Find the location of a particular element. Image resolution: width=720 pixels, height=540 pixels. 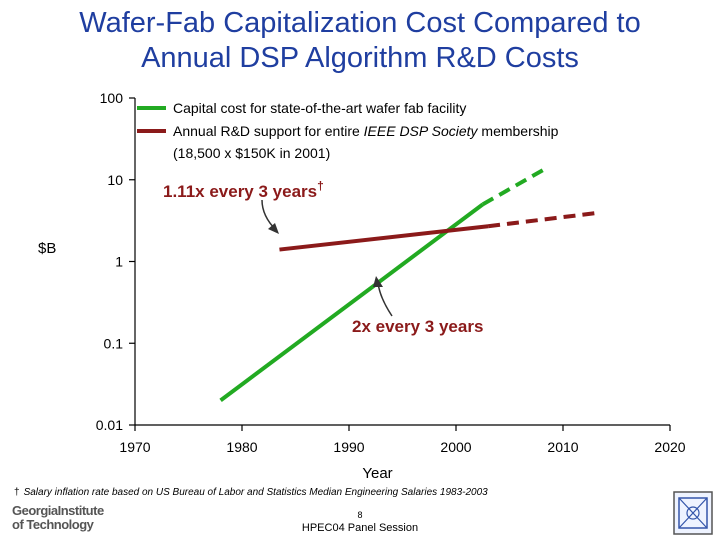

x-tick-label: 1970 is located at coordinates (134, 447).